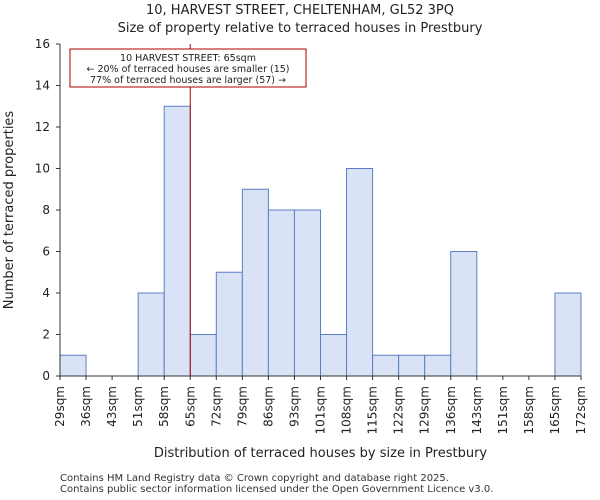 The height and width of the screenshot is (500, 600). Describe the element at coordinates (229, 324) in the screenshot. I see `bar-72sqm` at that location.